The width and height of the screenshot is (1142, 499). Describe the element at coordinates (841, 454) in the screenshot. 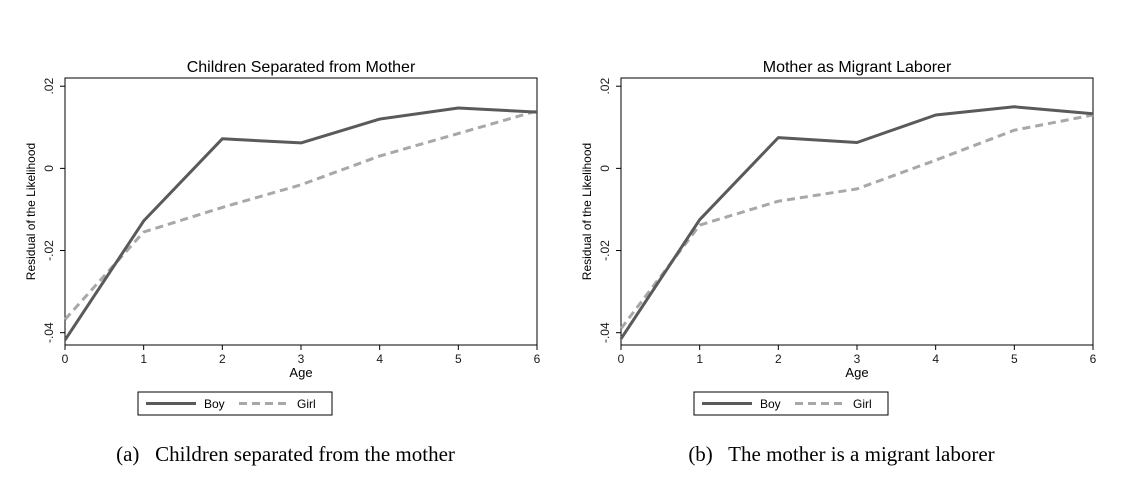

I see `caption-b: (b) The mother is a migrant laborer` at that location.